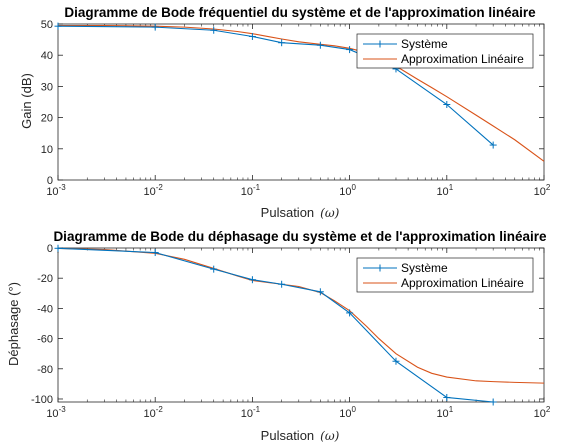 This screenshot has width=576, height=444. I want to click on y-tick-label: 20, so click(47, 119).